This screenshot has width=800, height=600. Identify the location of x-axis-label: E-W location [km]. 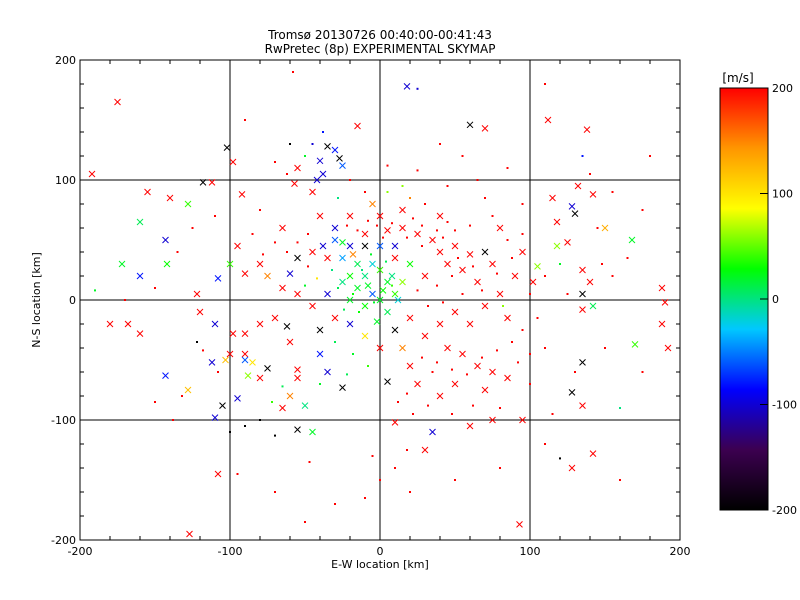
(380, 564).